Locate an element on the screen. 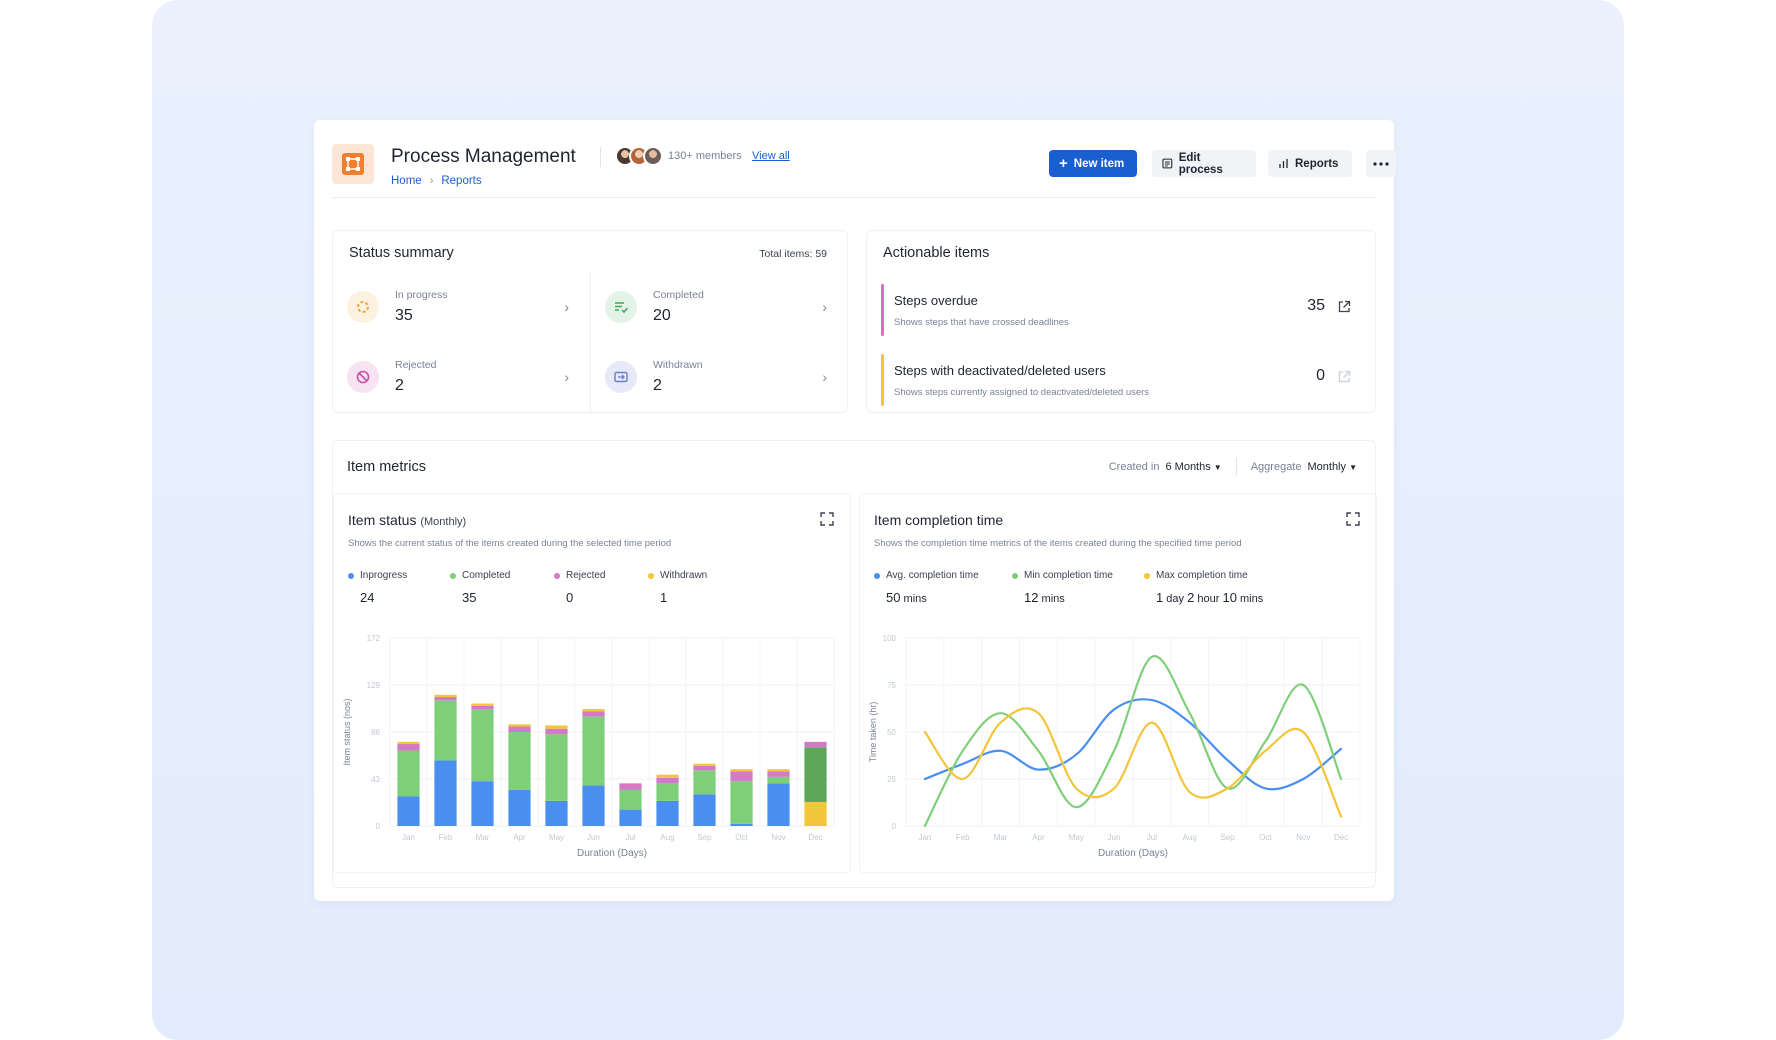 The width and height of the screenshot is (1776, 1040). checklist-icon is located at coordinates (621, 307).